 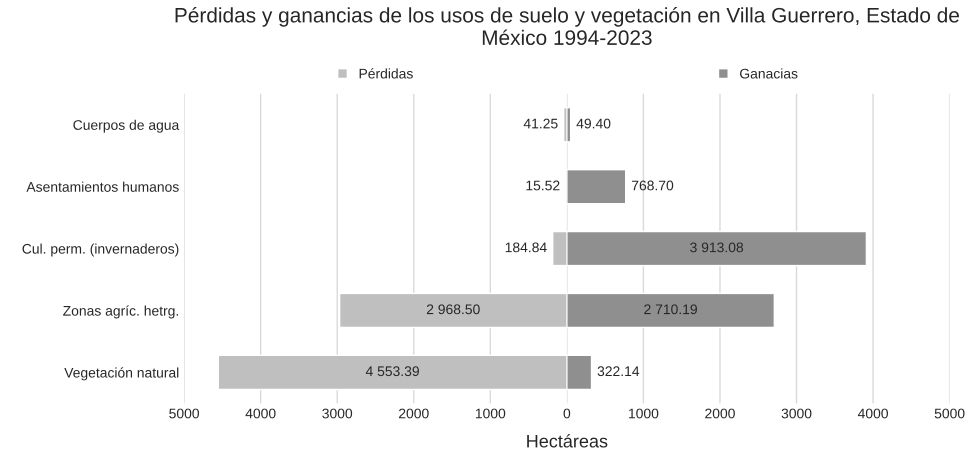 What do you see at coordinates (526, 247) in the screenshot?
I see `data-label: 184.84` at bounding box center [526, 247].